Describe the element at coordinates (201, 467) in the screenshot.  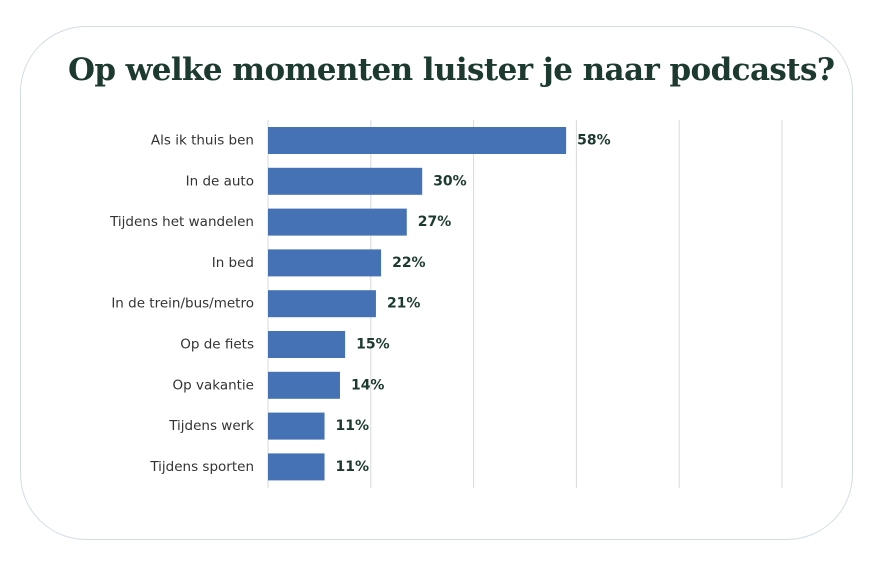
I see `category-label: Tijdens sporten` at that location.